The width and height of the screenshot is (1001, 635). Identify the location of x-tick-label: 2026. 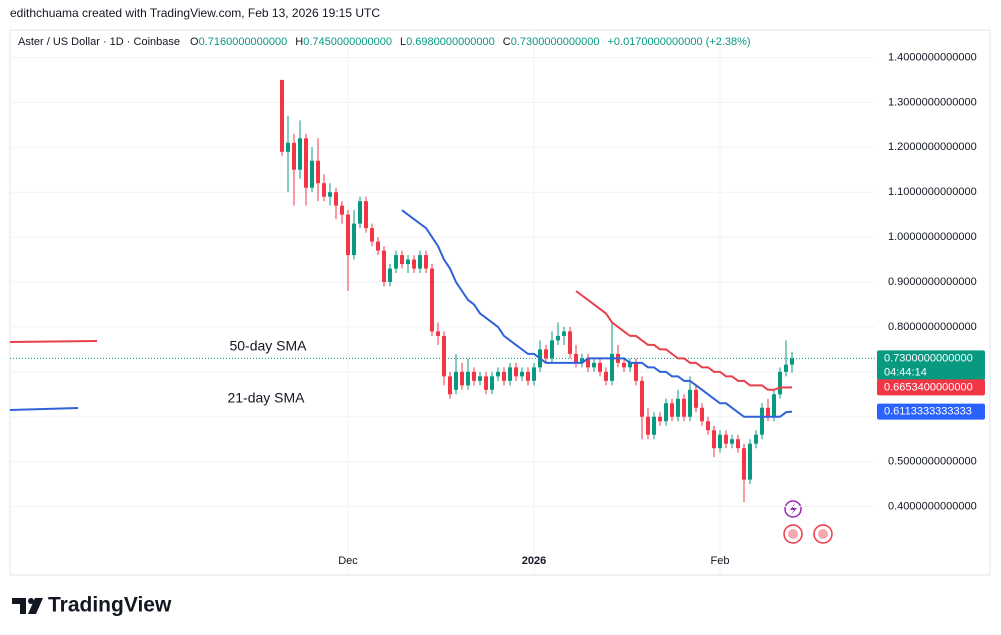
(534, 561).